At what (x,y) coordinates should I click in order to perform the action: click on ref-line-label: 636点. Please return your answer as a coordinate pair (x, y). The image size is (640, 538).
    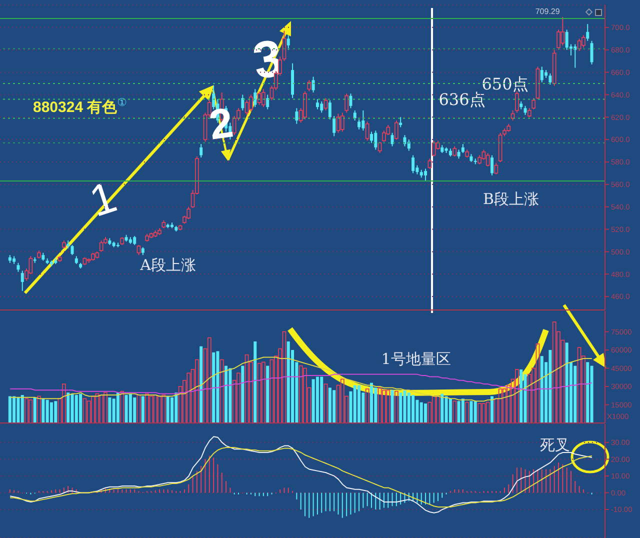
    Looking at the image, I should click on (462, 99).